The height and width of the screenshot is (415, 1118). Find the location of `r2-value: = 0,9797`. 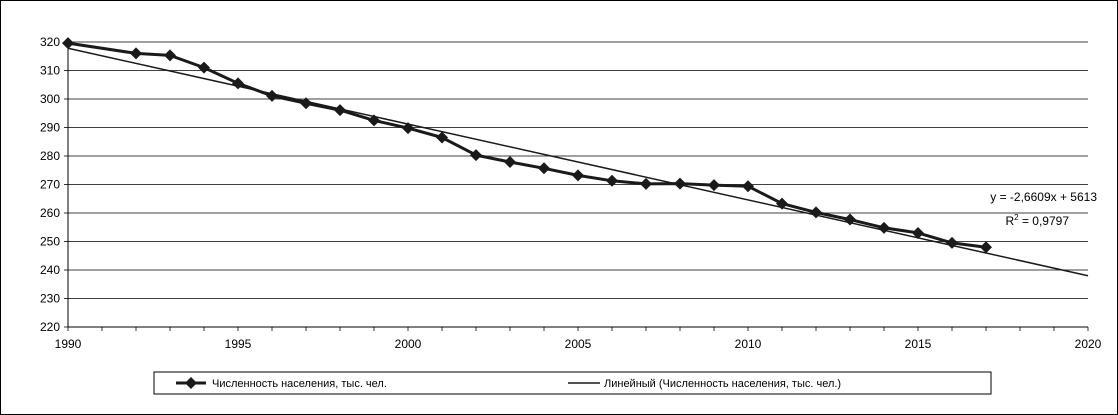

r2-value: = 0,9797 is located at coordinates (1044, 221).